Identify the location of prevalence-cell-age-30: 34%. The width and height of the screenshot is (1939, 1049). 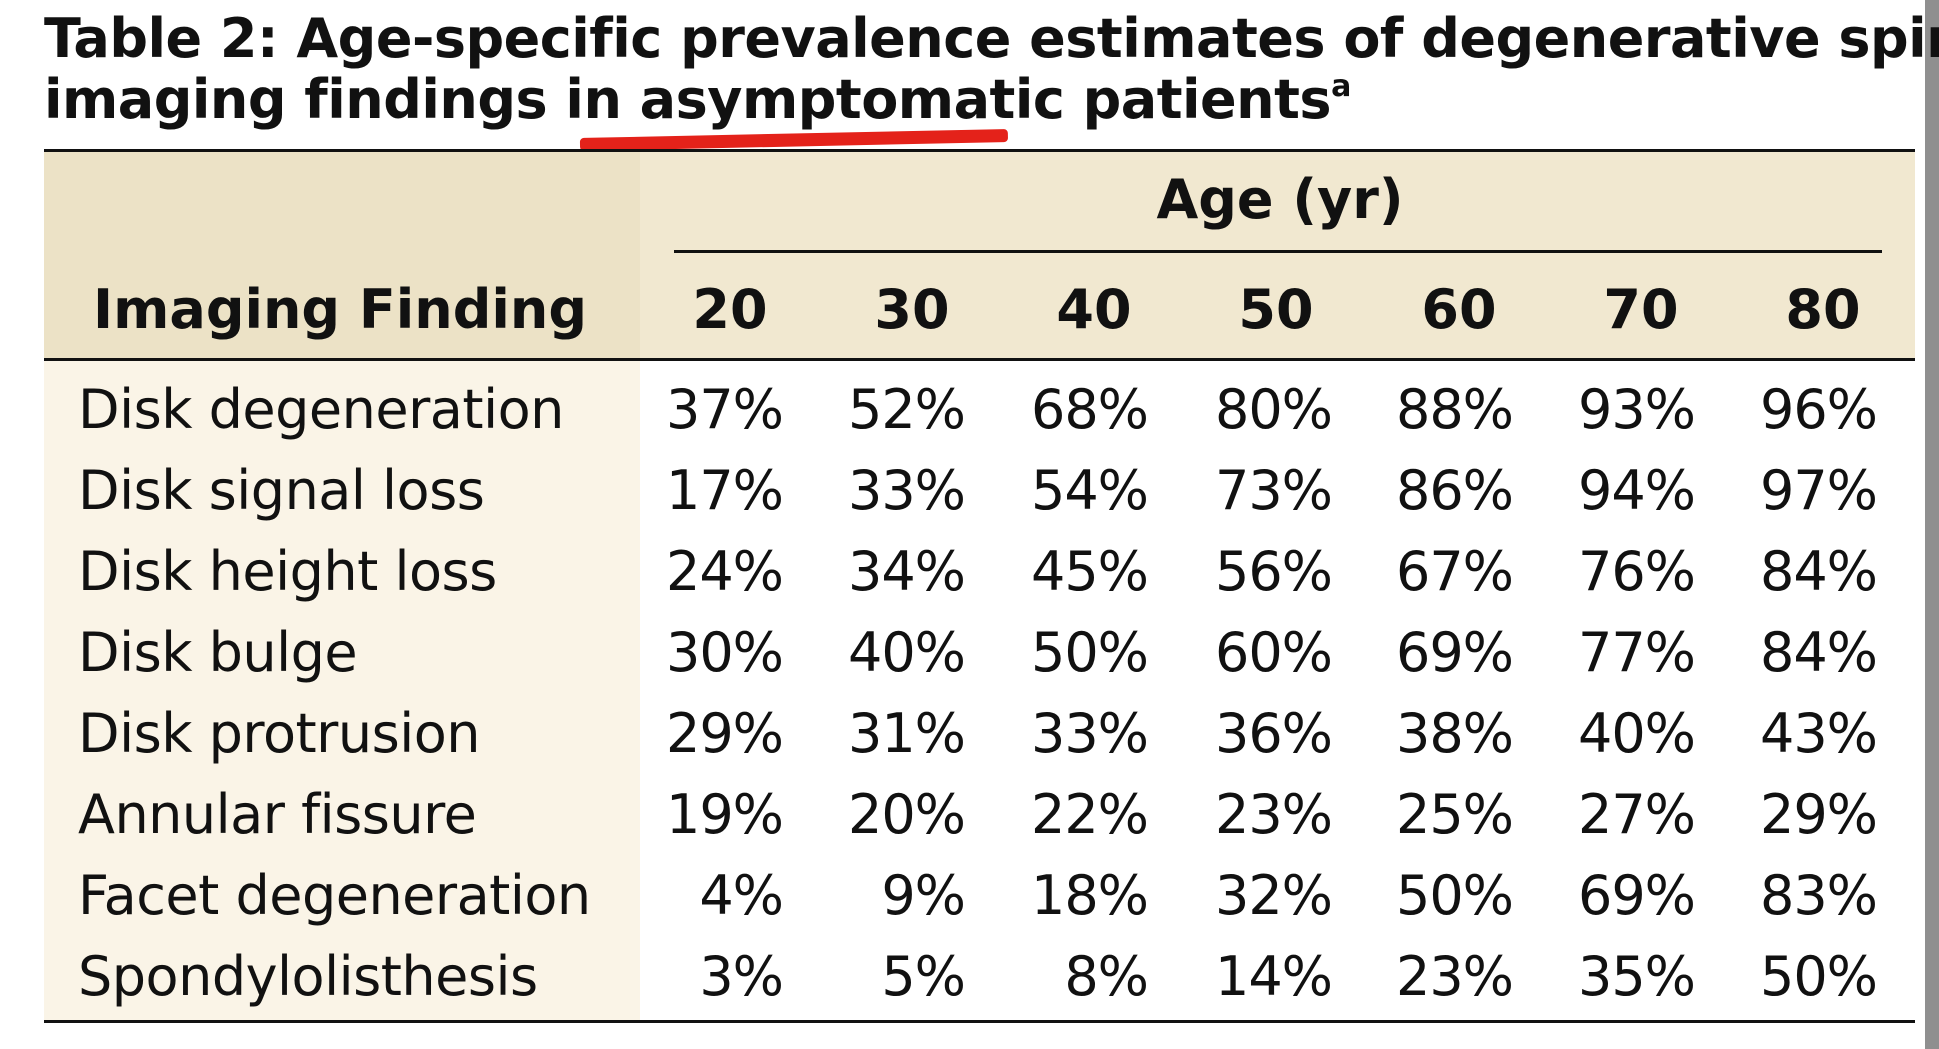
(906, 571).